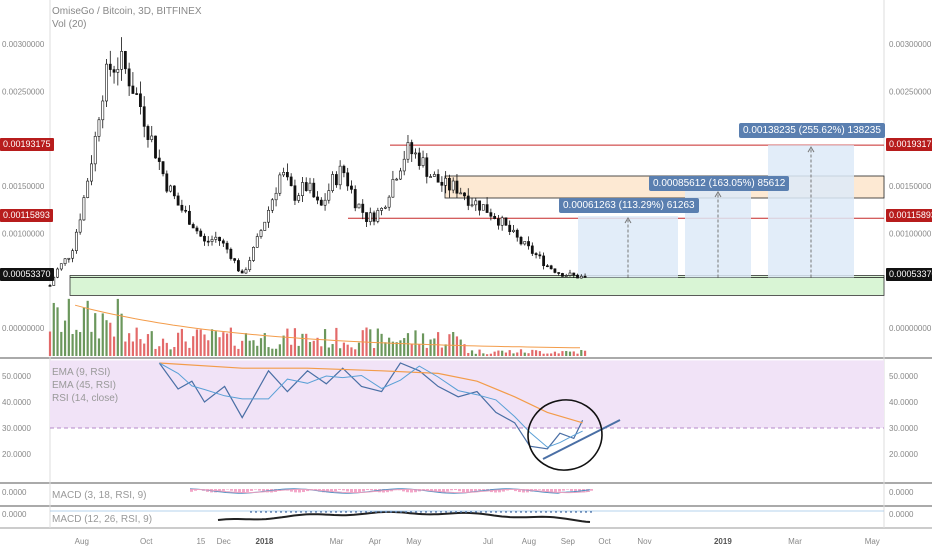  What do you see at coordinates (23, 328) in the screenshot?
I see `price-tick-left: 0.00000000` at bounding box center [23, 328].